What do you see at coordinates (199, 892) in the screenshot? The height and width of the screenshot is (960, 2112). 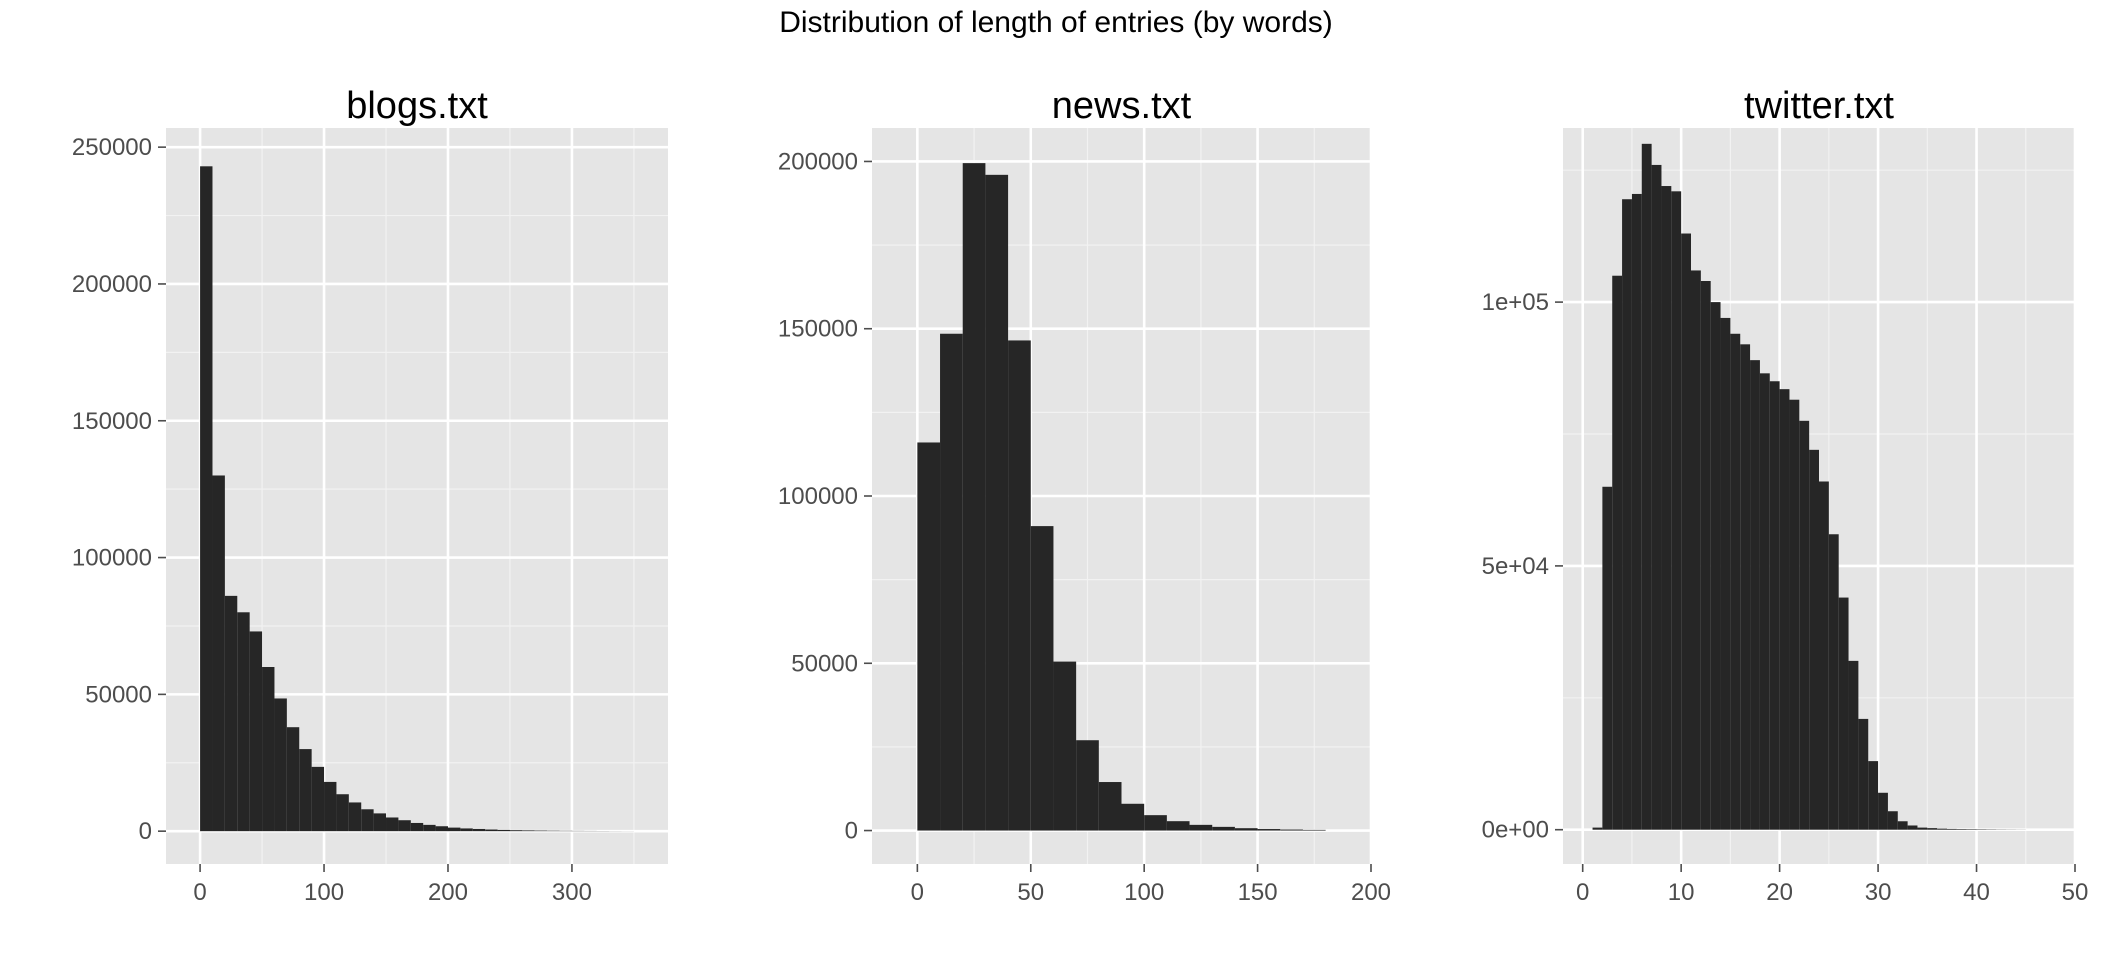 I see `blogs-x-tick-label: 0` at bounding box center [199, 892].